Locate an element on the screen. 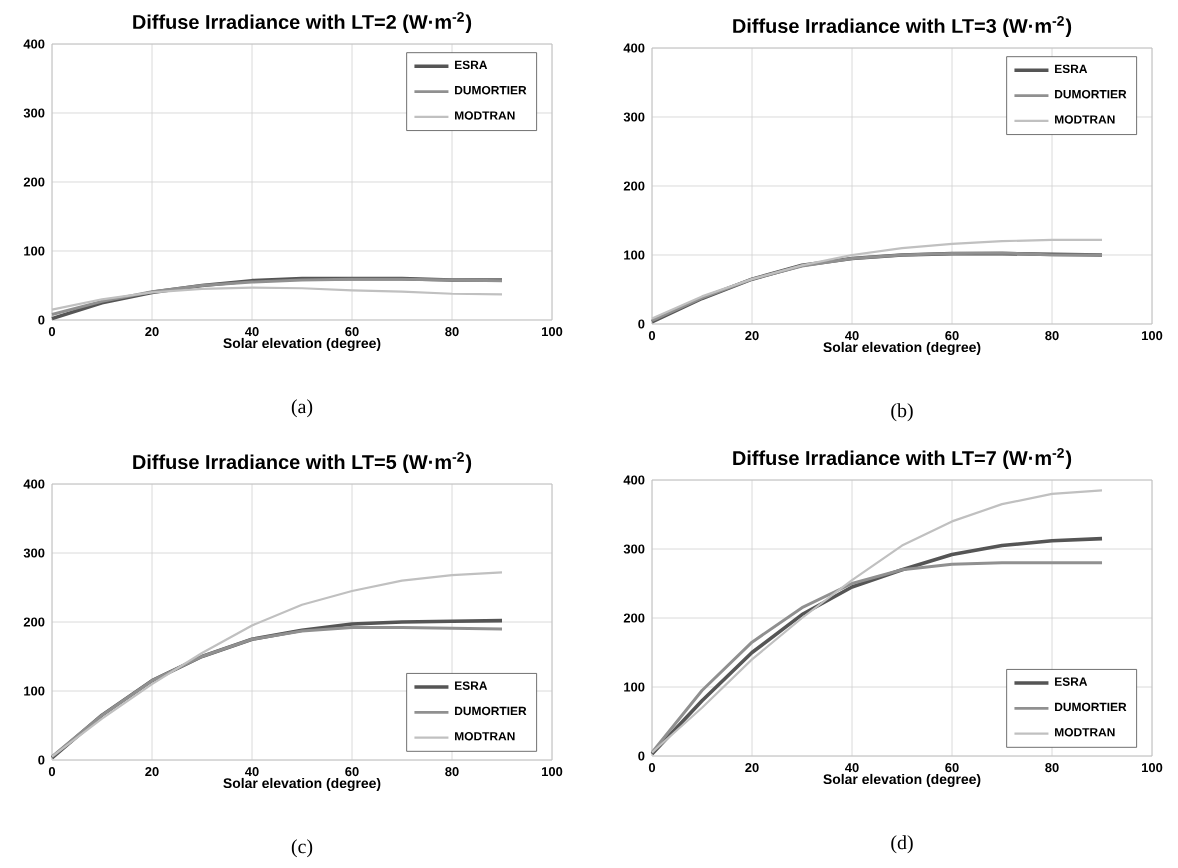 This screenshot has width=1178, height=868. text: (b) is located at coordinates (902, 412).